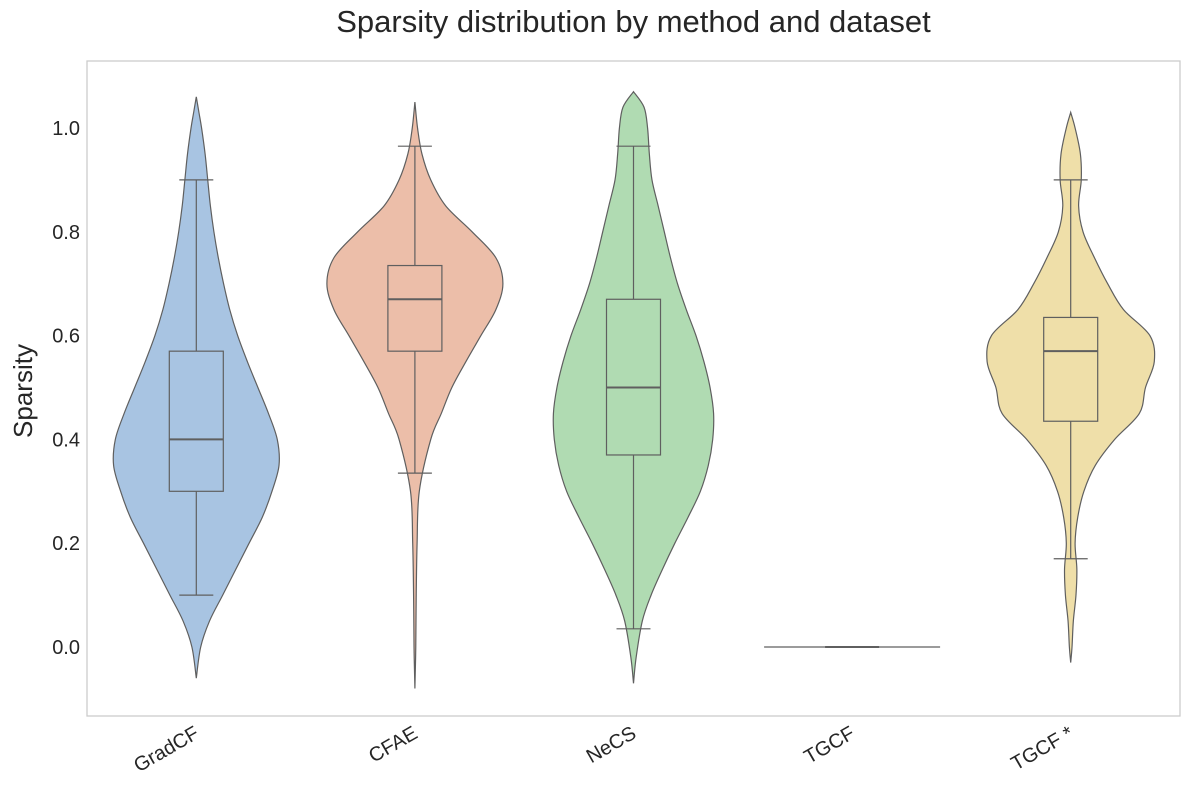  What do you see at coordinates (829, 745) in the screenshot?
I see `x-tick-label: TGCF` at bounding box center [829, 745].